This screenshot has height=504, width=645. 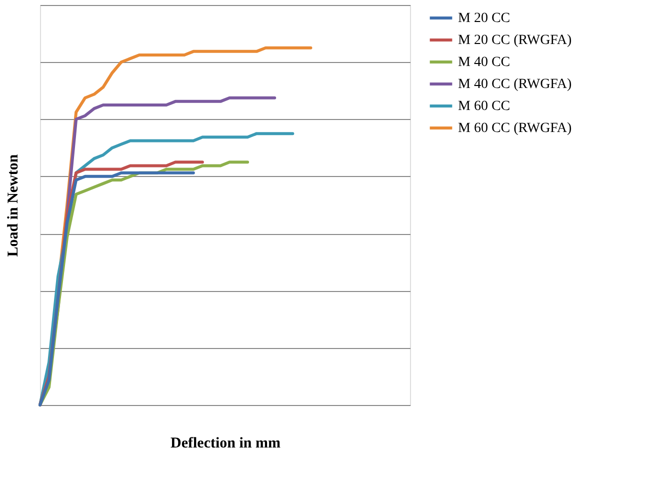 What do you see at coordinates (484, 62) in the screenshot?
I see `legend-label: M 40 CC` at bounding box center [484, 62].